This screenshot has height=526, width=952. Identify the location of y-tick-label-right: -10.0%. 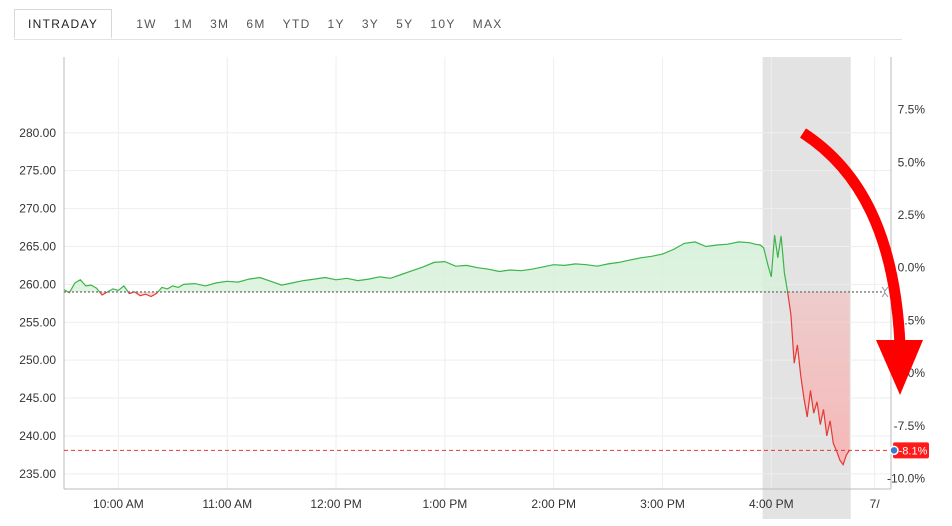
(906, 478).